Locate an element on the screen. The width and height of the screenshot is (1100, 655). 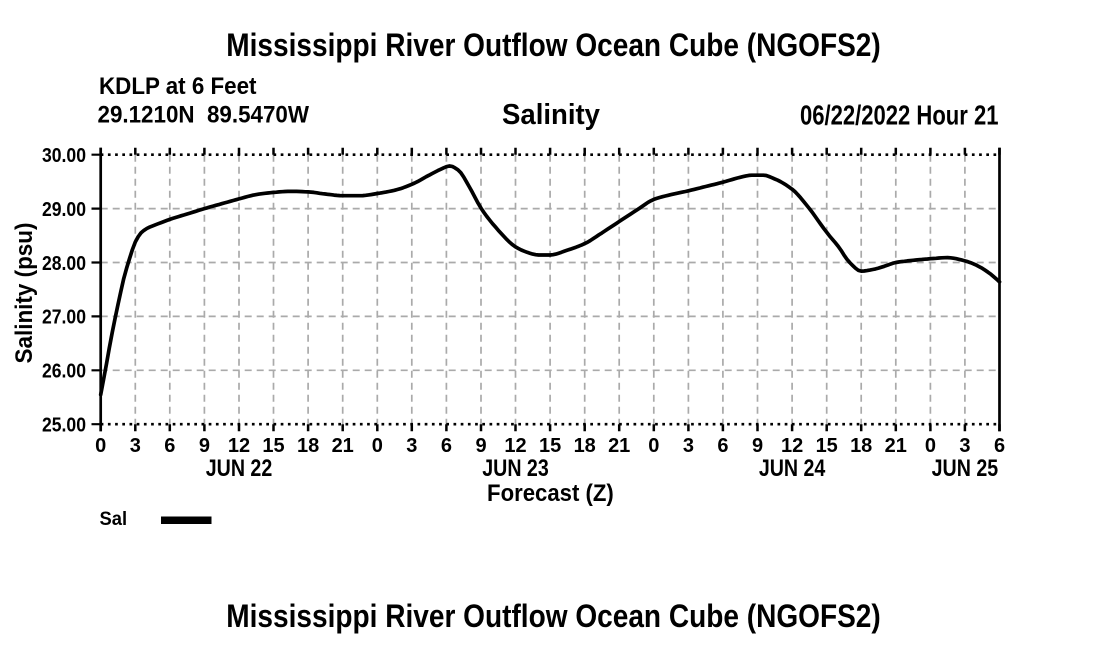
svg-text: 30.00 is located at coordinates (64, 156).